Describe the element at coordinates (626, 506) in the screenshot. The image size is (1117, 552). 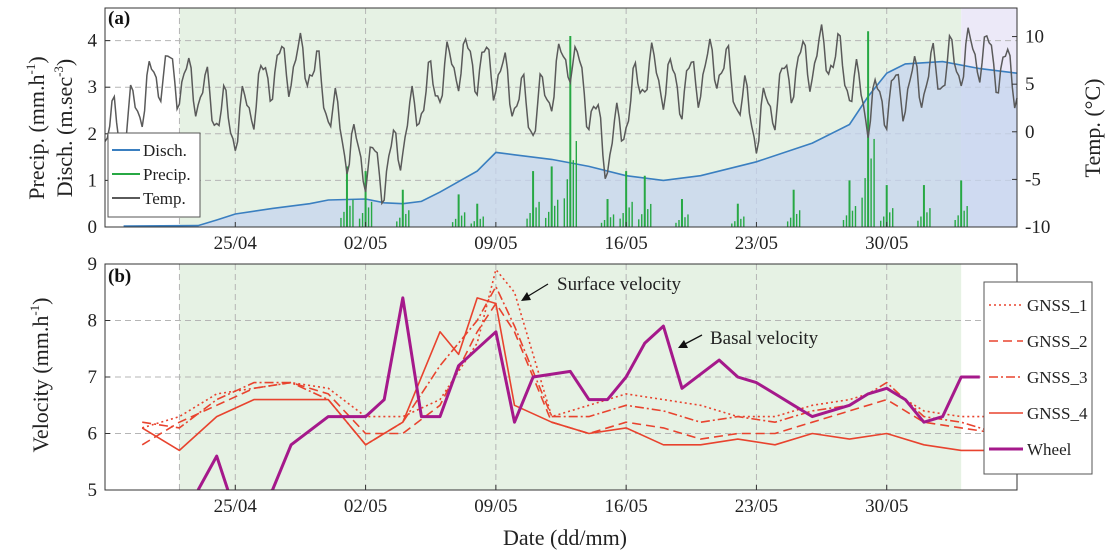
I see `panel-b-xtick-label: 16/05` at that location.